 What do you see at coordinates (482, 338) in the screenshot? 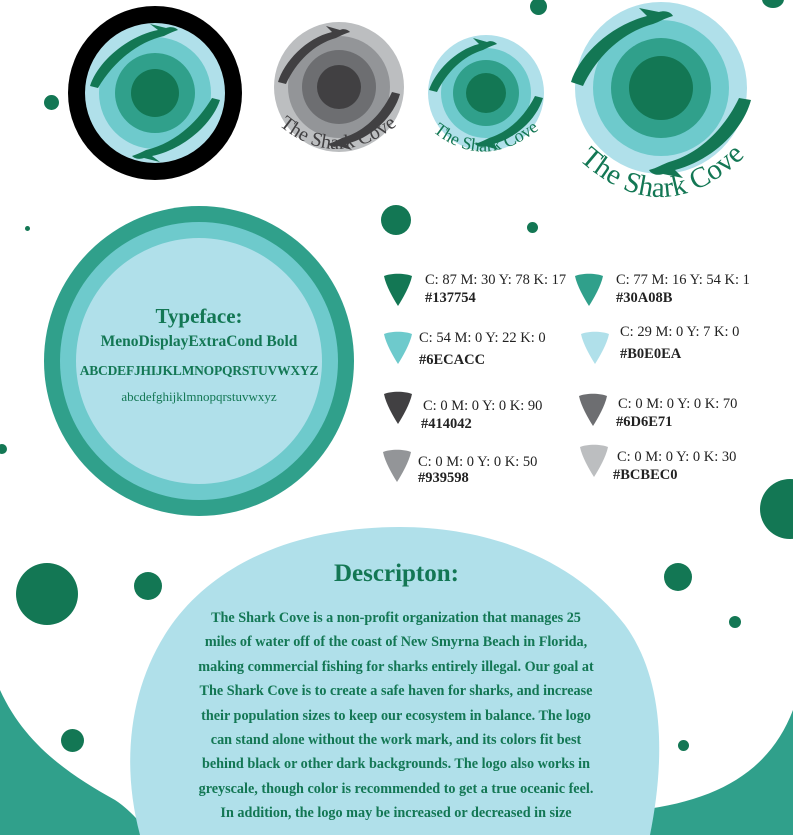
I see `swatch-cmyk: C: 54 M: 0 Y: 22 K: 0` at bounding box center [482, 338].